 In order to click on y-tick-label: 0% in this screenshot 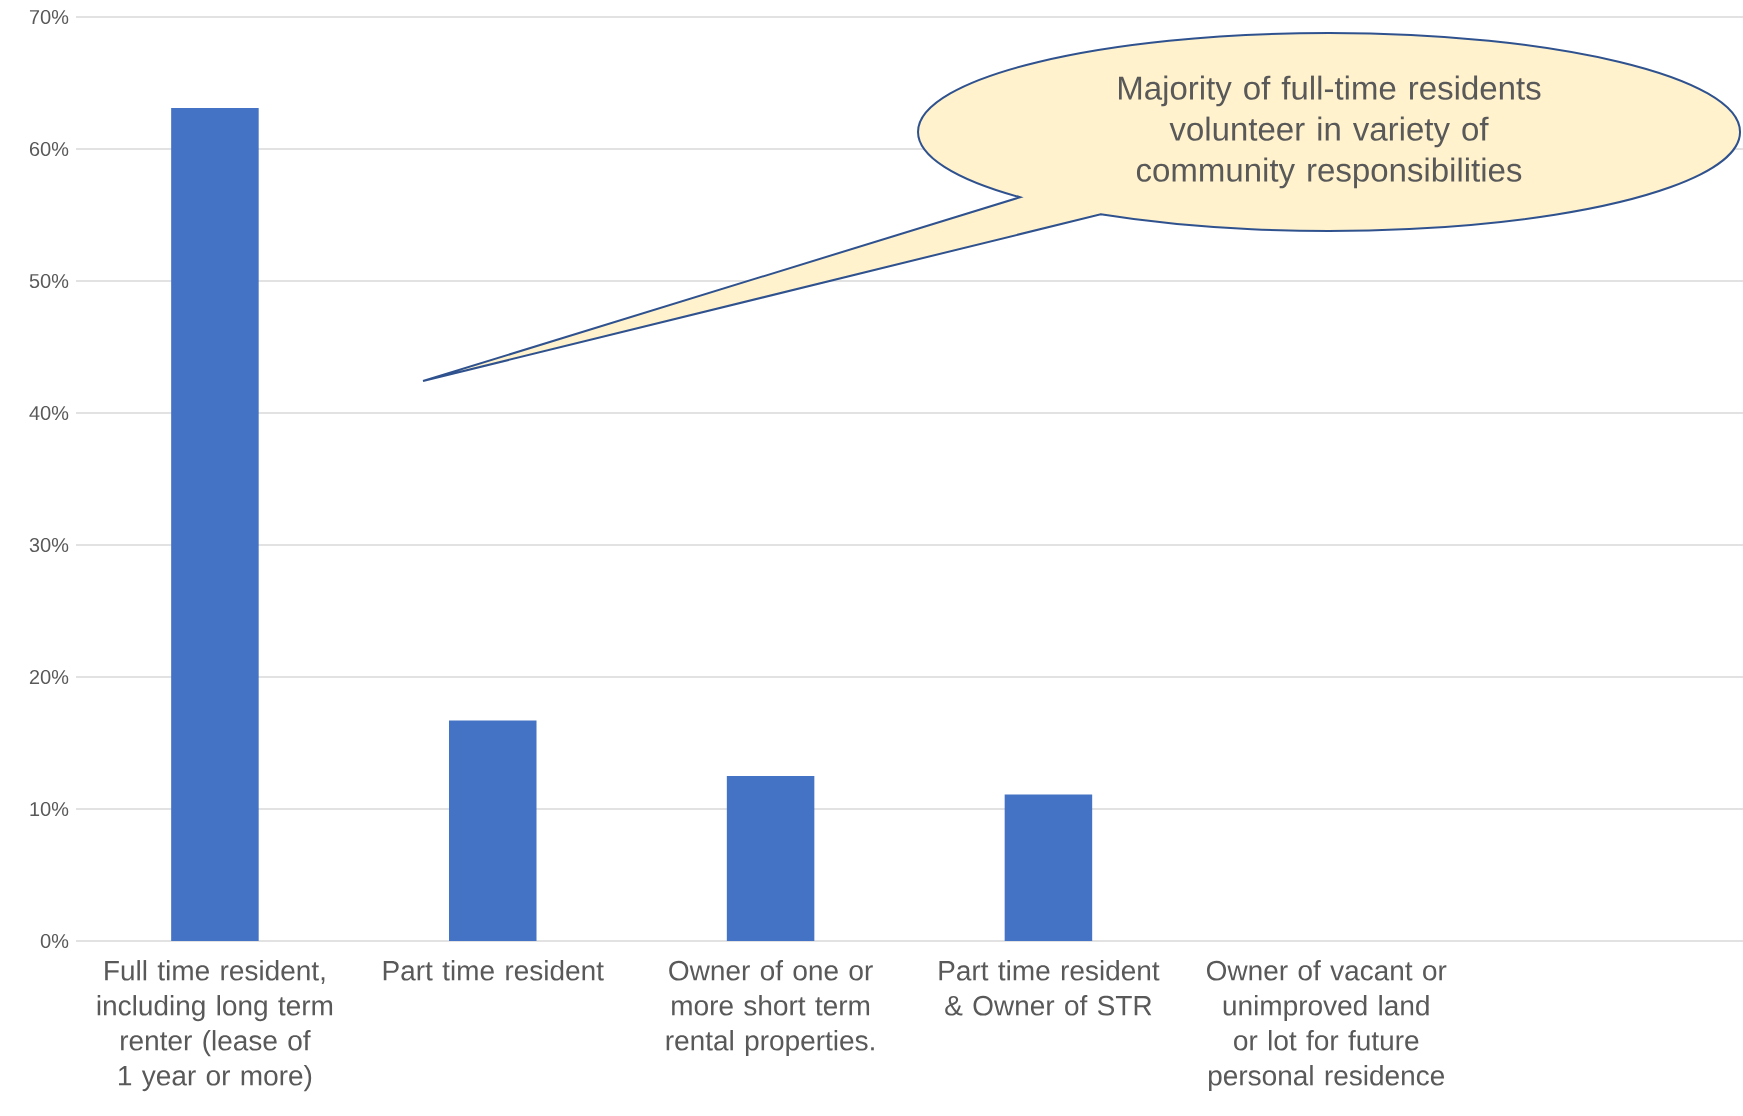, I will do `click(54, 941)`.